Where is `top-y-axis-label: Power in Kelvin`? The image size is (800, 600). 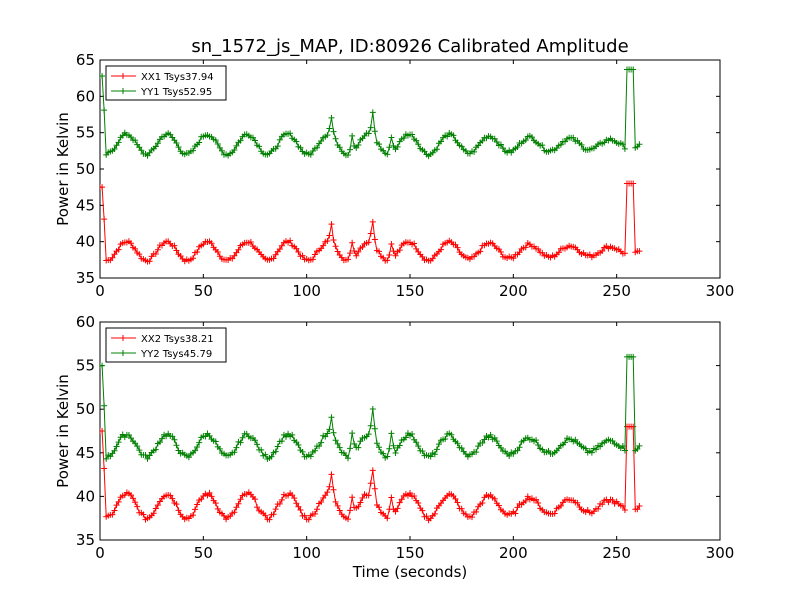 top-y-axis-label: Power in Kelvin is located at coordinates (63, 169).